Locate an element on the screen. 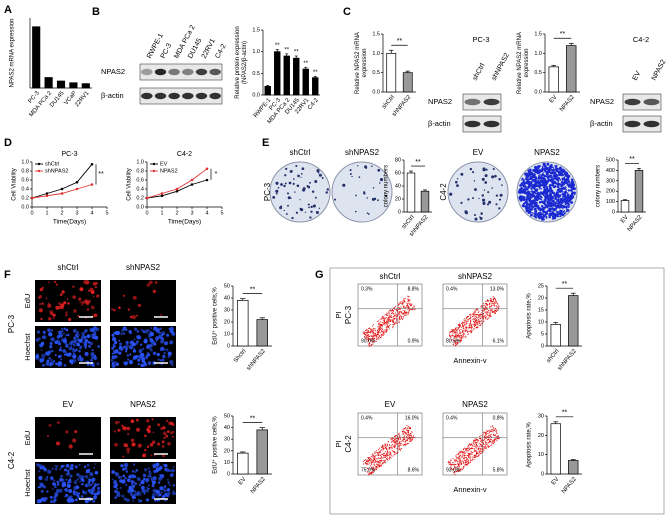 The image size is (669, 519). quadrant-value: 0.4% is located at coordinates (452, 418).